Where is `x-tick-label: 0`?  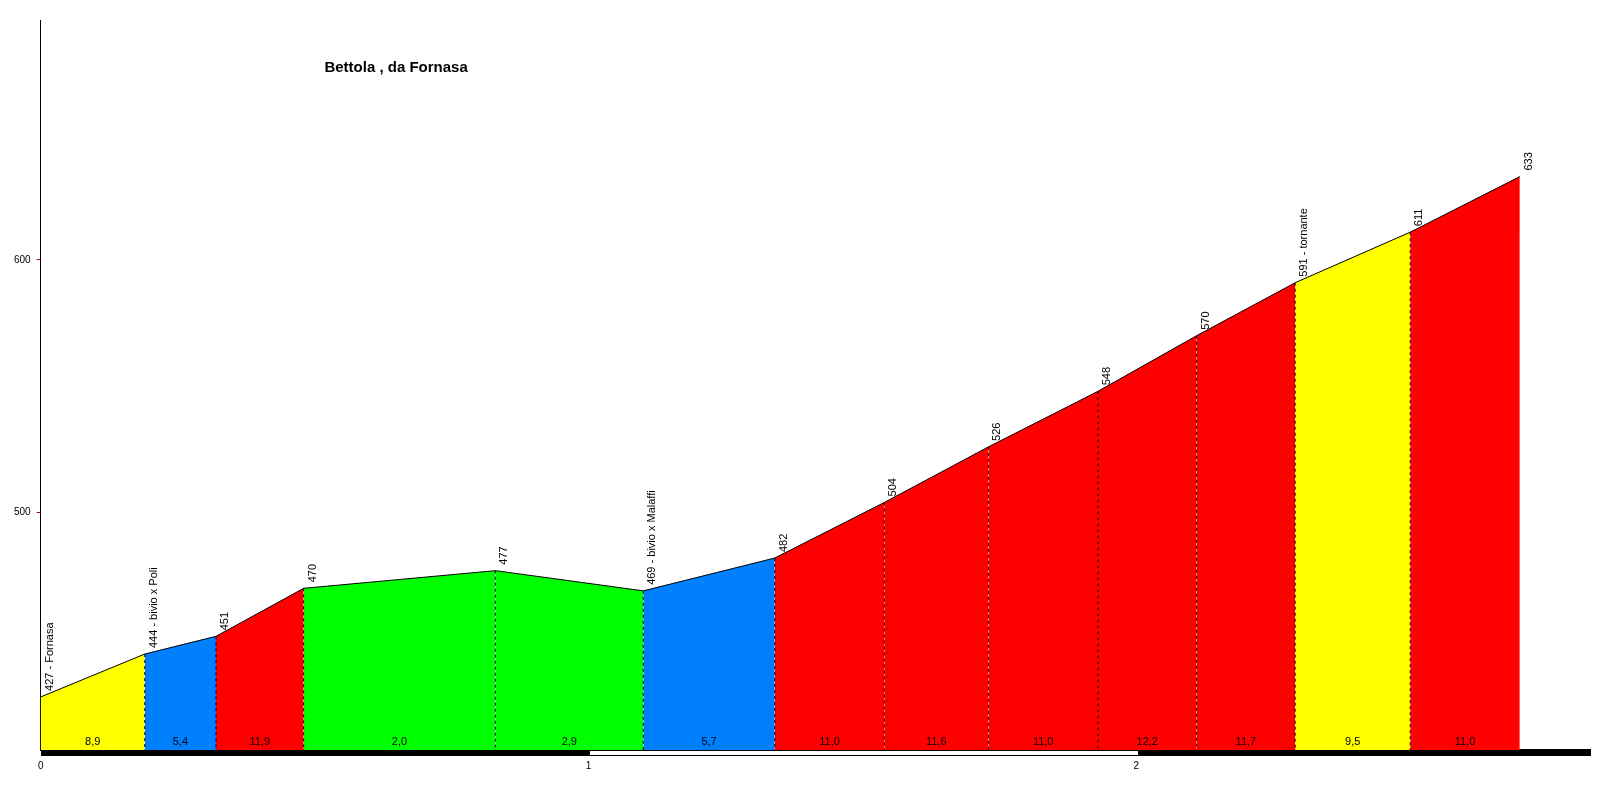
x-tick-label: 0 is located at coordinates (40, 765).